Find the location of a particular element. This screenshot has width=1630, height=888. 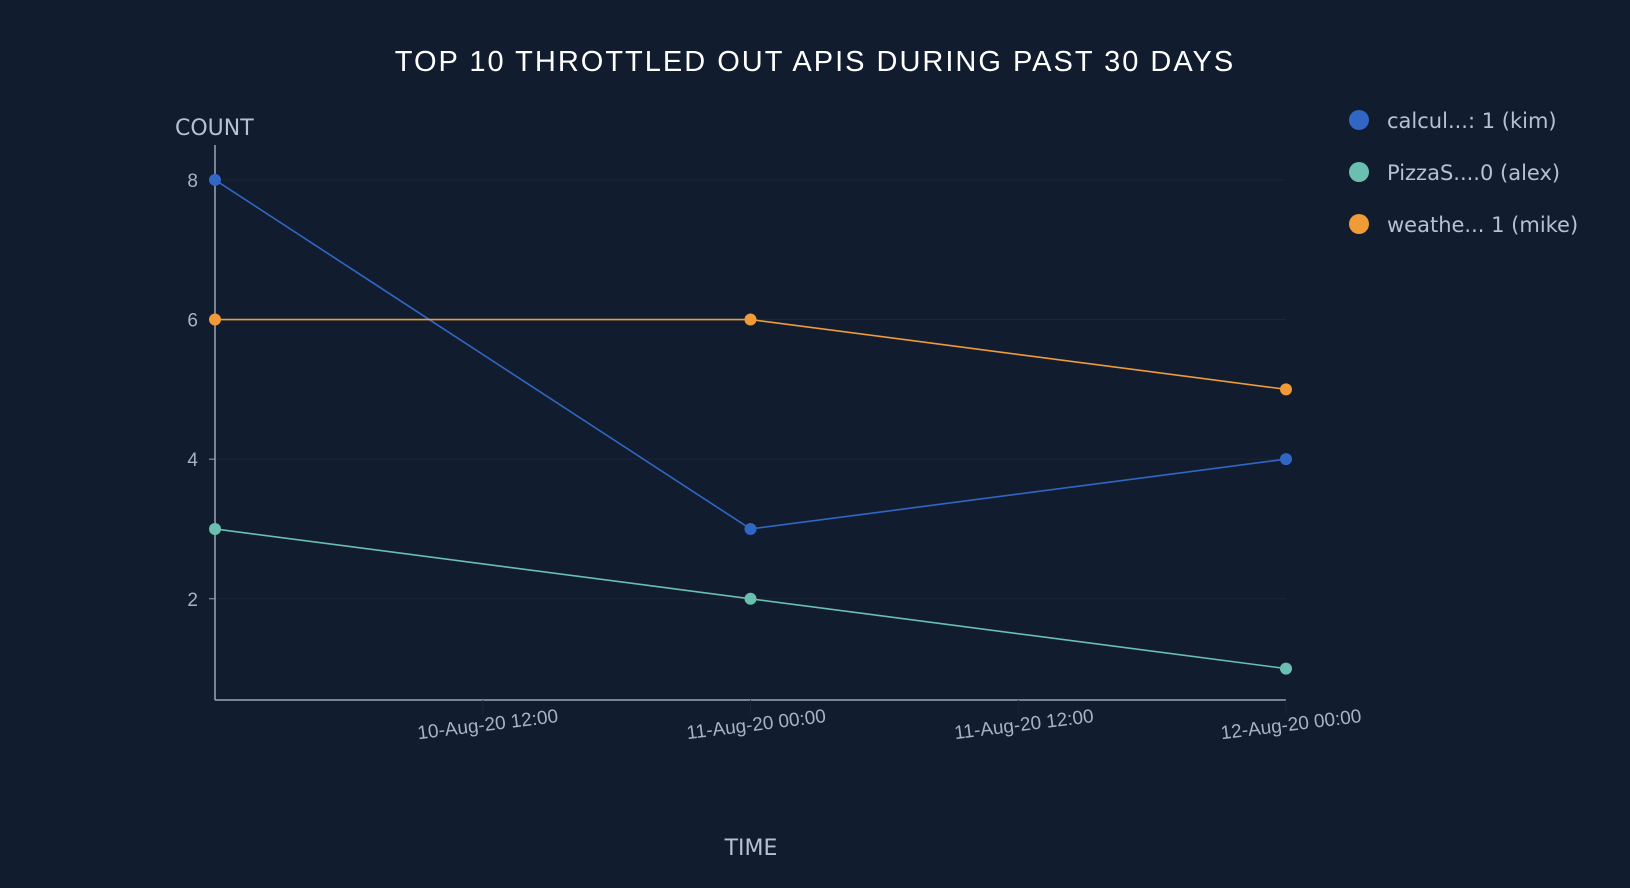

y-axis-label: COUNT is located at coordinates (214, 128).